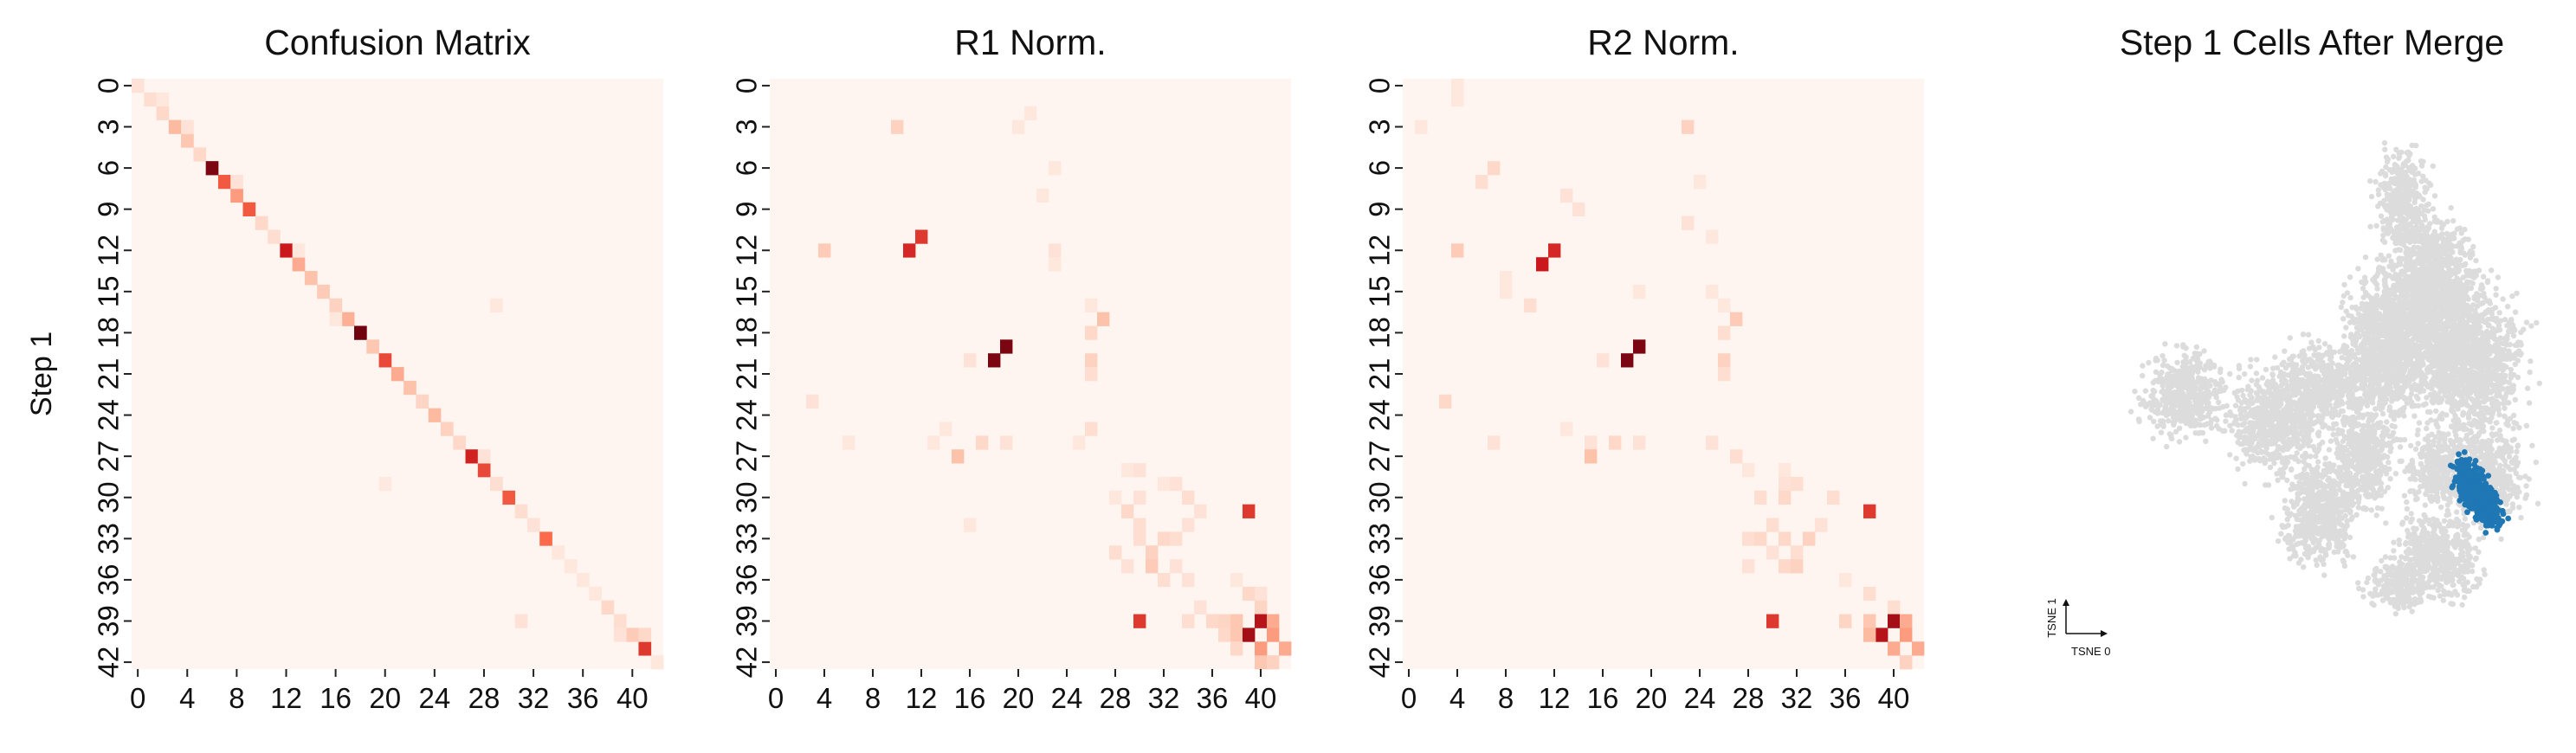 Image resolution: width=2576 pixels, height=753 pixels. I want to click on y-tick-label: 30, so click(1380, 497).